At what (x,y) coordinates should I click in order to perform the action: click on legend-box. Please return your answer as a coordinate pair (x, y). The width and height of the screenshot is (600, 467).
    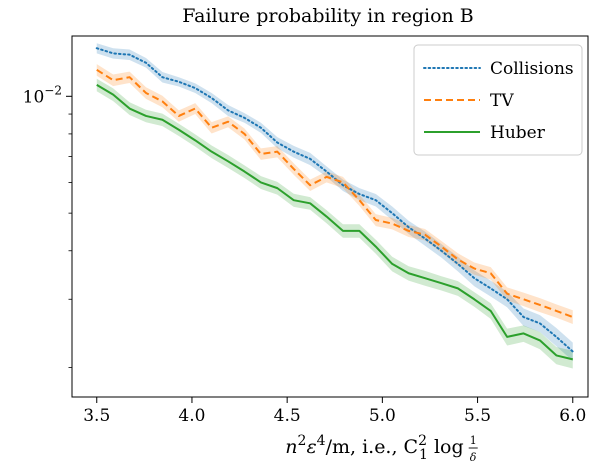
    Looking at the image, I should click on (498, 100).